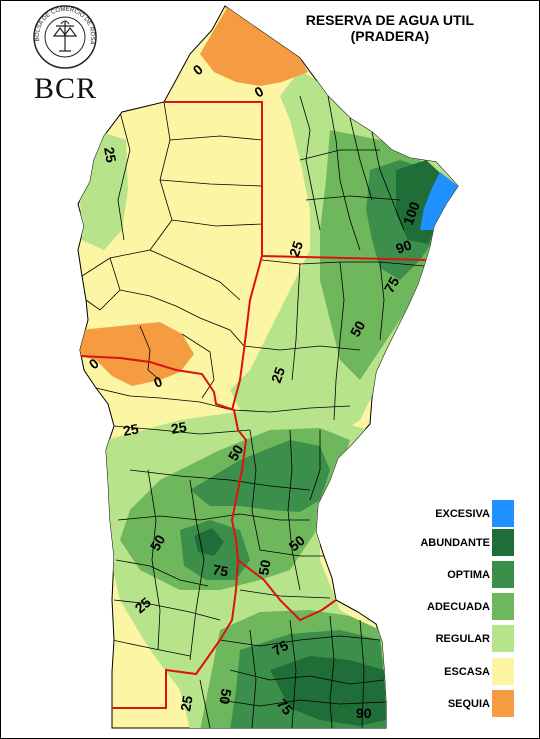 This screenshot has height=739, width=540. I want to click on legend-item-escasa: ESCASA, so click(464, 670).